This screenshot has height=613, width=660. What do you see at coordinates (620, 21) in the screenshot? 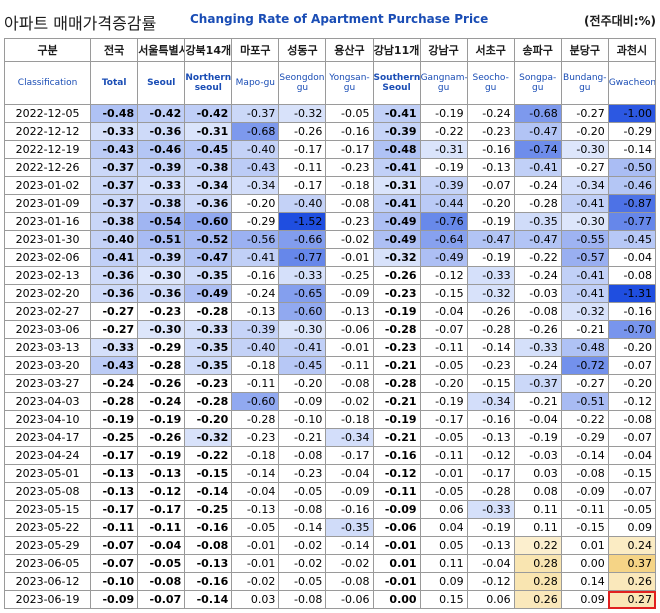
I see `unit-label: (전주대비:%)` at bounding box center [620, 21].